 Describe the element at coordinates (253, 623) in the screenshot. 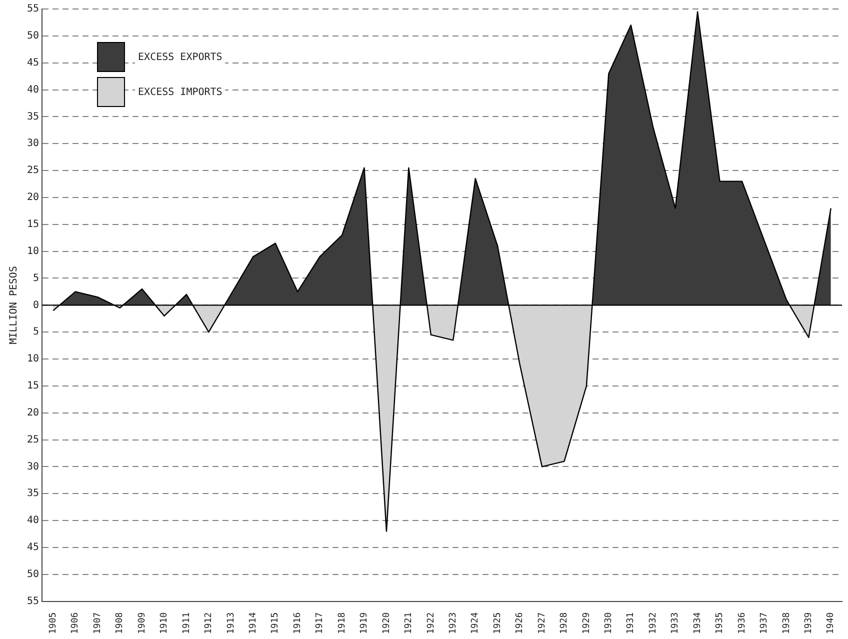

I see `x-tick-label: 1914` at that location.